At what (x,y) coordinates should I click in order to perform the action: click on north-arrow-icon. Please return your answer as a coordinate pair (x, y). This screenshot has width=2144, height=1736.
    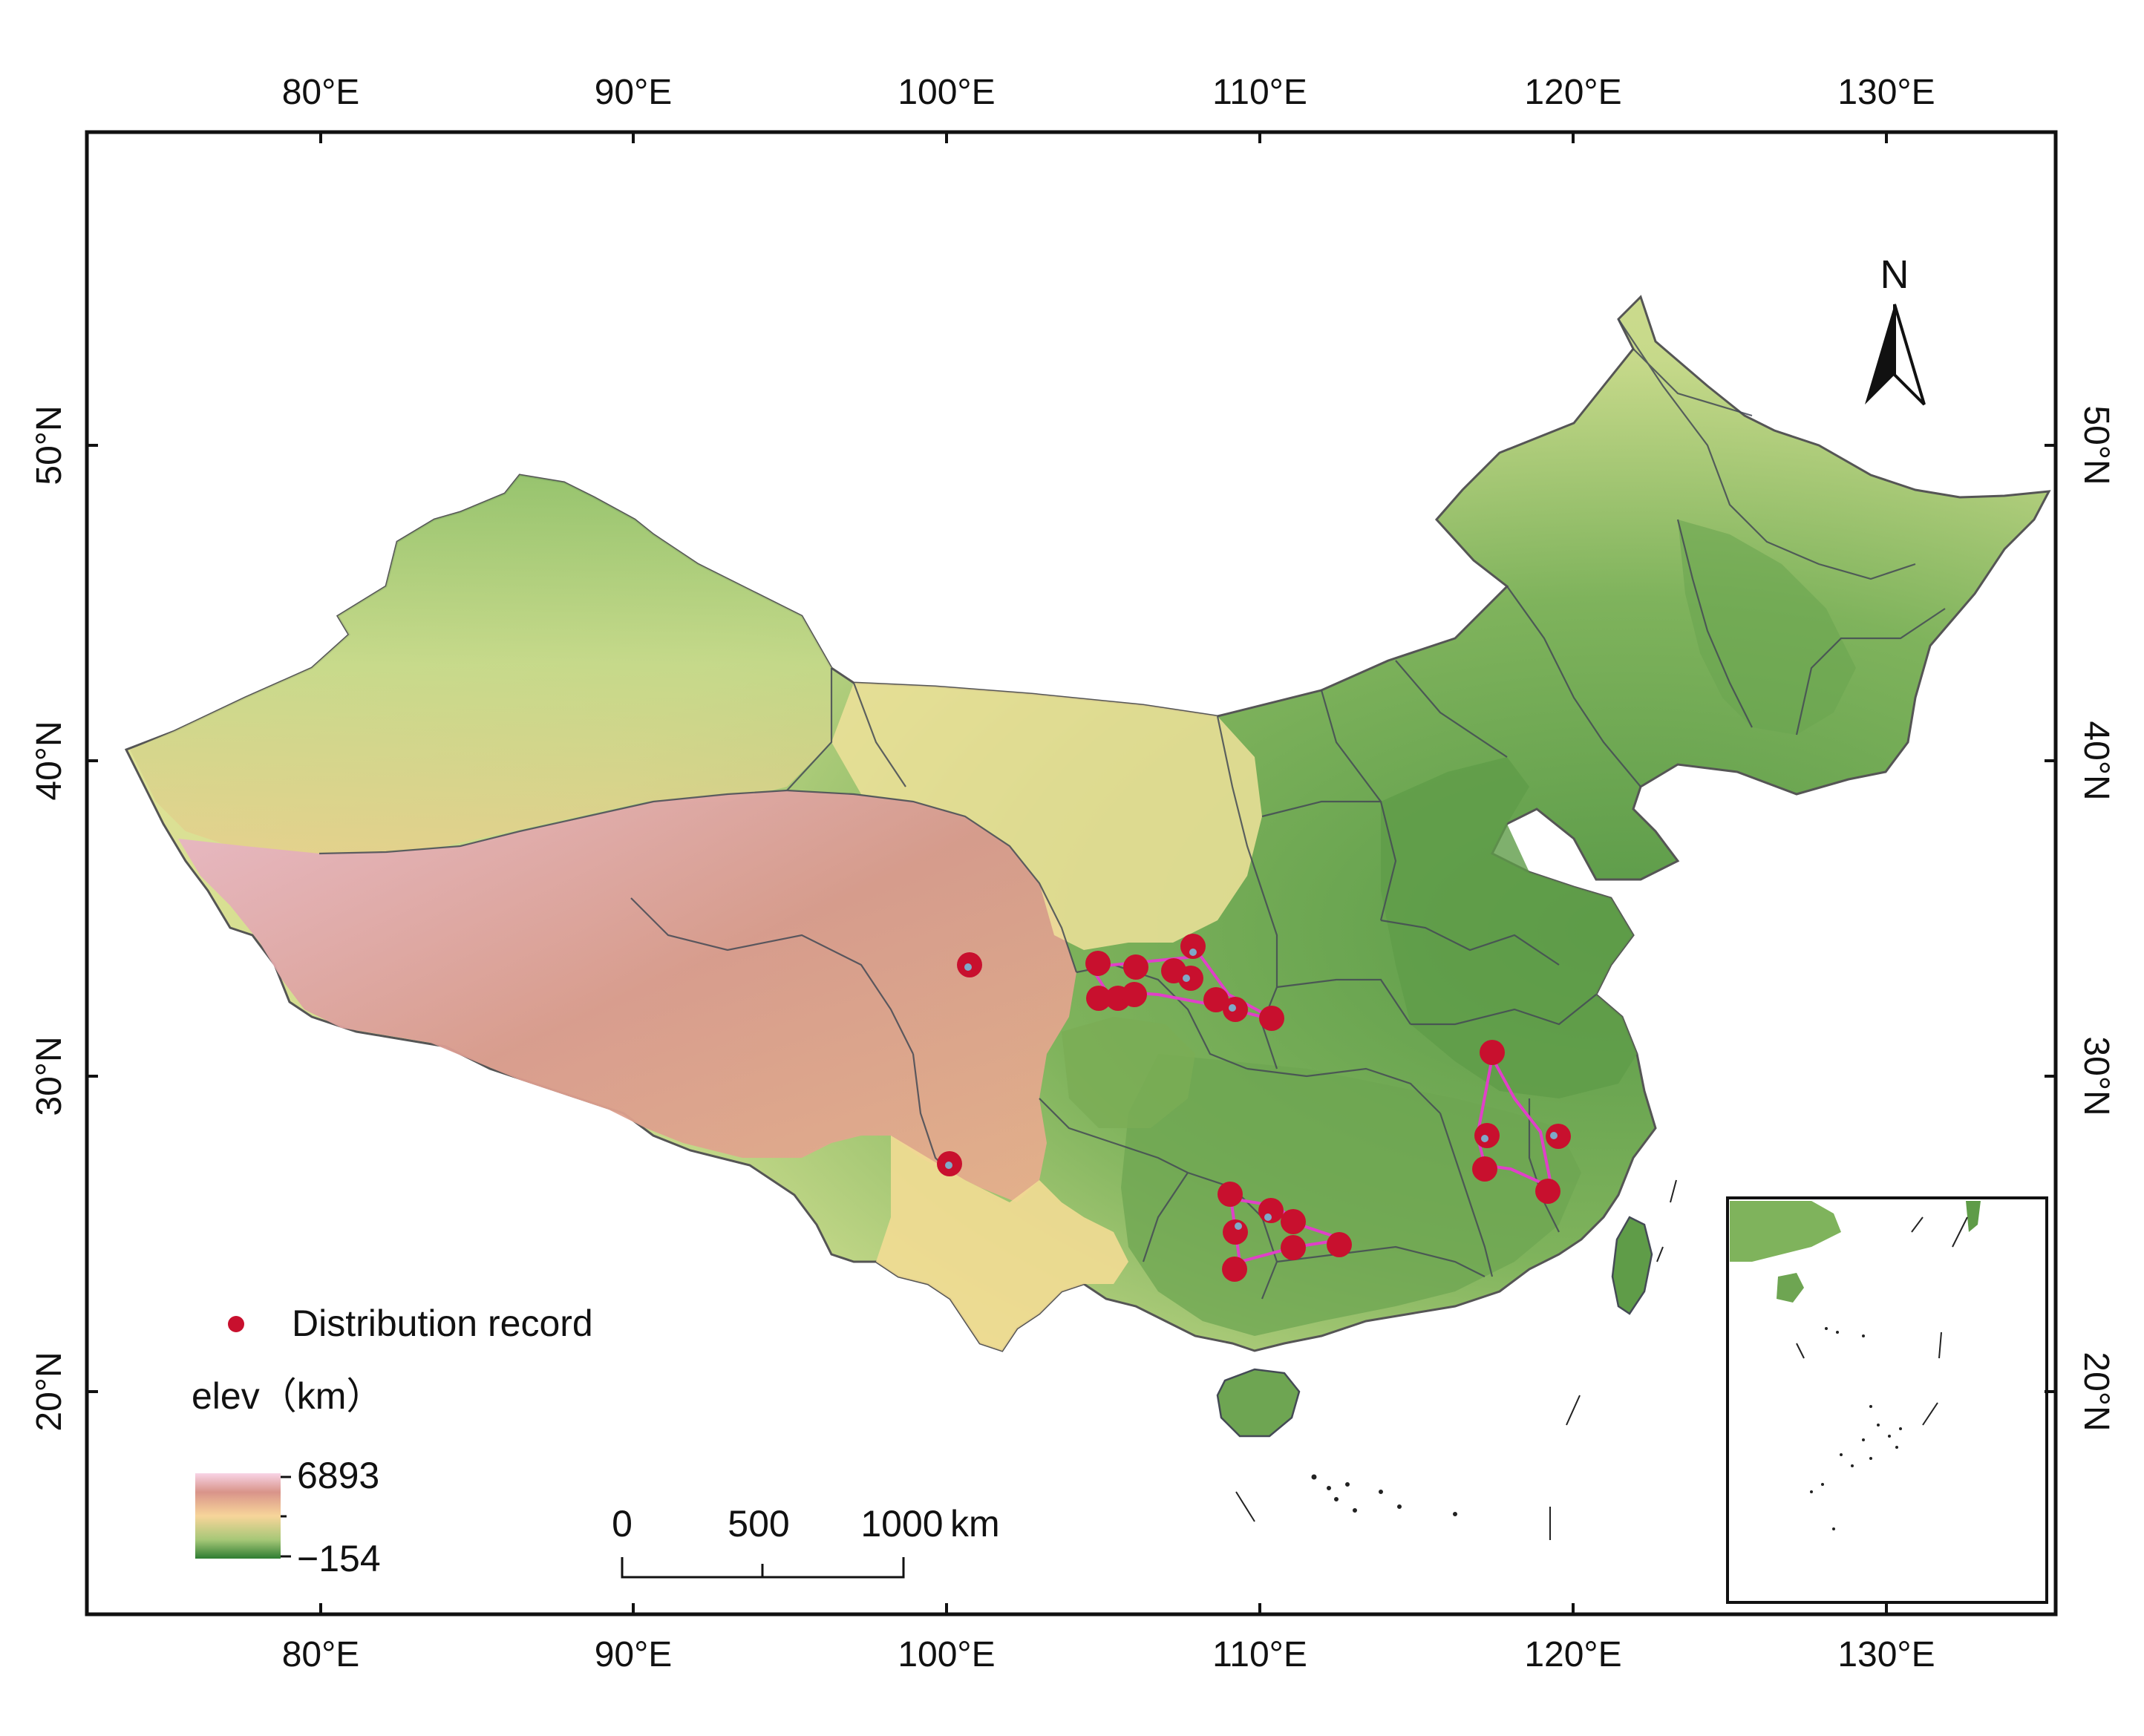
    Looking at the image, I should click on (1880, 354).